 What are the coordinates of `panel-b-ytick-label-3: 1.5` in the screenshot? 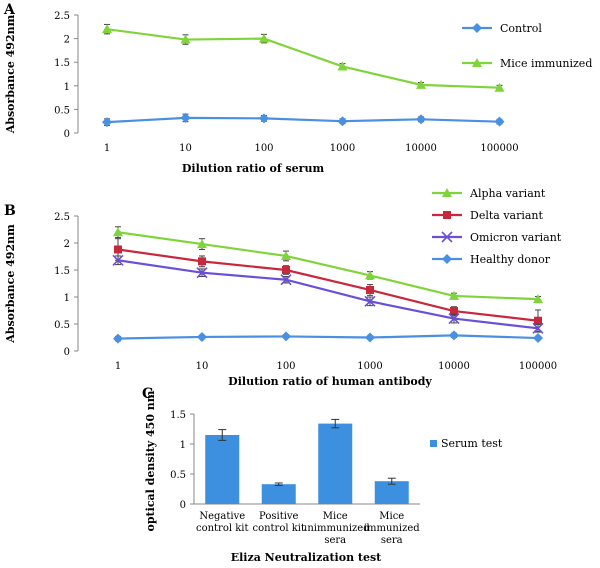 It's located at (62, 271).